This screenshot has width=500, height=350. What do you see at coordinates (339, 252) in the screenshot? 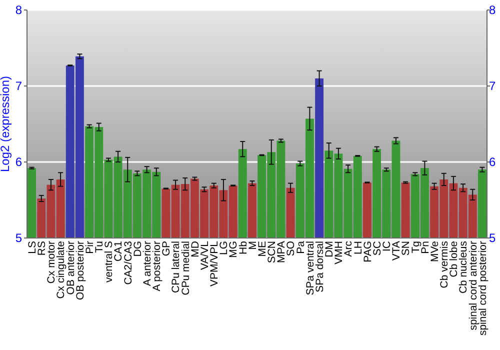
I see `x-tick-label: VMH` at bounding box center [339, 252].